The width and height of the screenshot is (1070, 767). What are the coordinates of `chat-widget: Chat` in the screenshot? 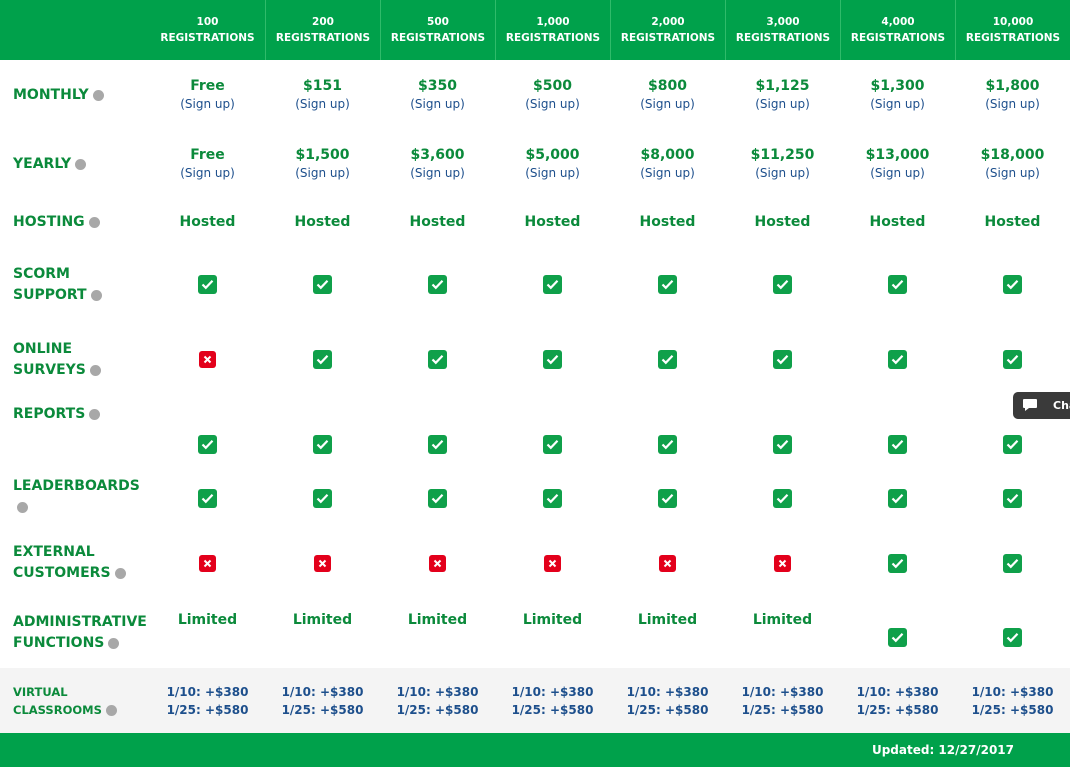 It's located at (1041, 405).